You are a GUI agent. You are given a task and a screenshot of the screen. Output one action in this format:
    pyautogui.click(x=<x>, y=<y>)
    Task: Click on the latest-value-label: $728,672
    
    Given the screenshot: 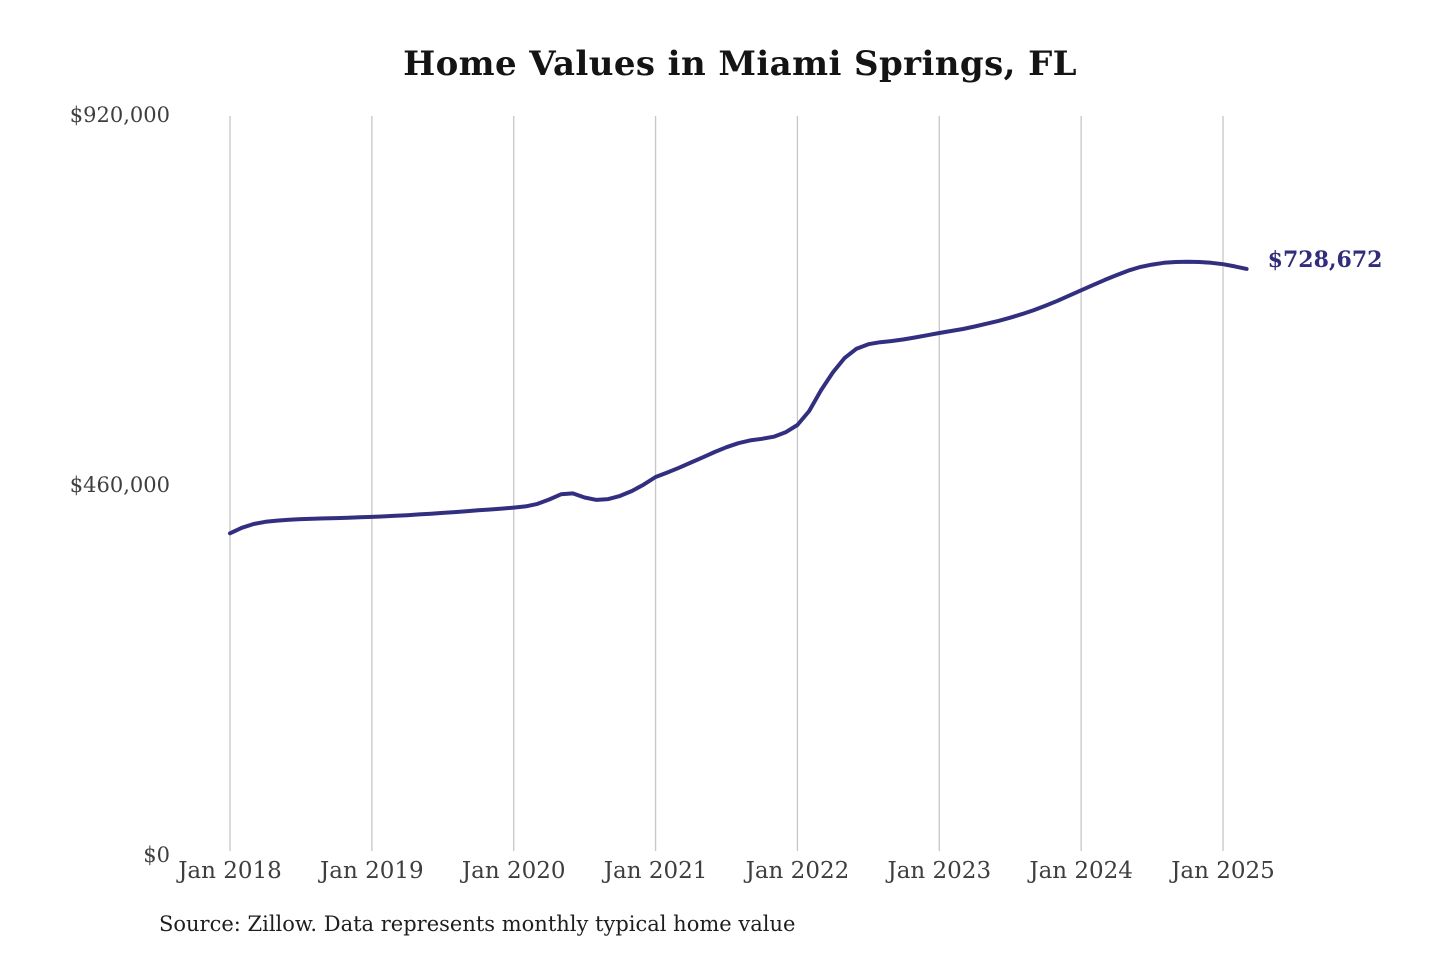 What is the action you would take?
    pyautogui.click(x=1325, y=259)
    